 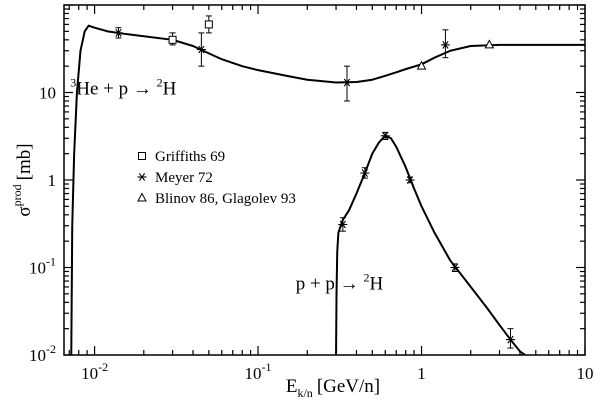 What do you see at coordinates (142, 197) in the screenshot?
I see `legend-marker-triangle` at bounding box center [142, 197].